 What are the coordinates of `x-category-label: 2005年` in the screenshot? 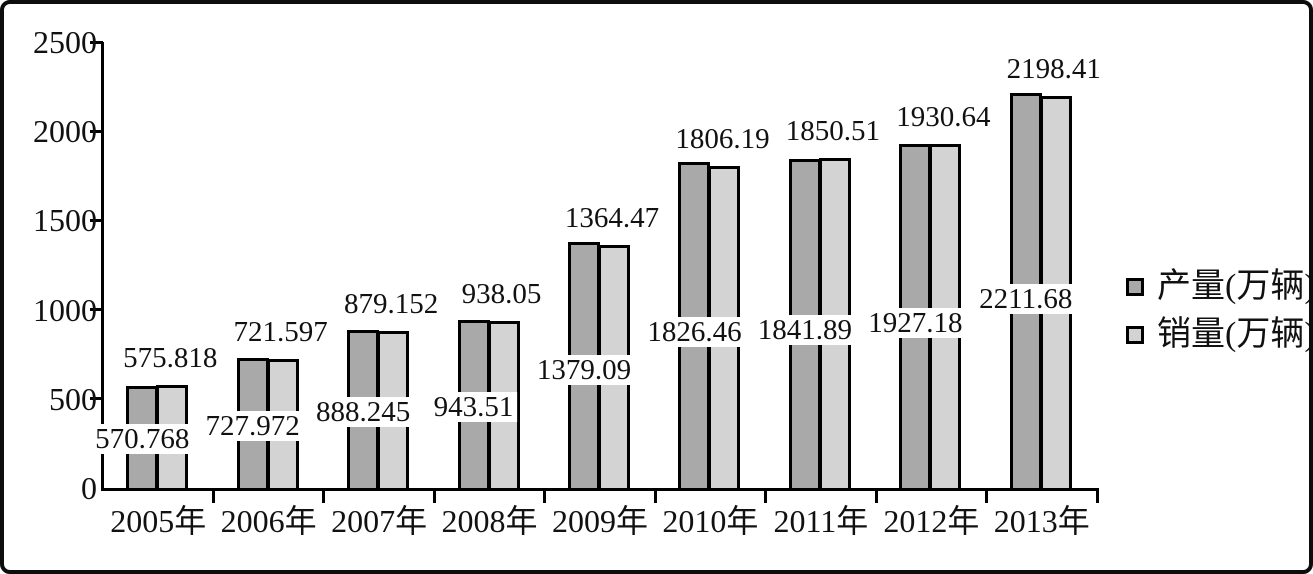 It's located at (158, 521).